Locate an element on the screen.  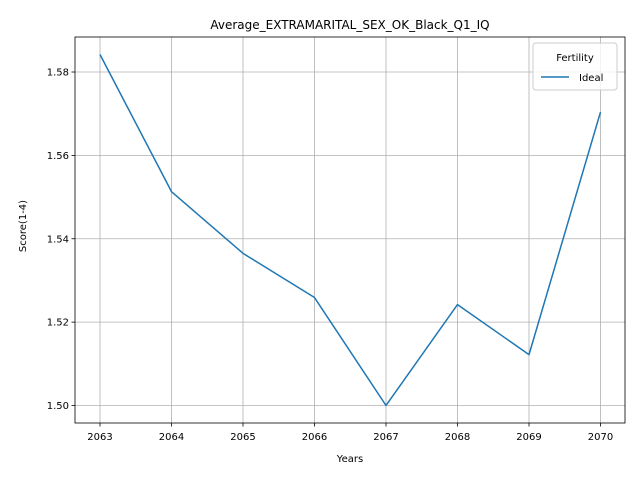
x-tick-label: 2067 is located at coordinates (385, 437).